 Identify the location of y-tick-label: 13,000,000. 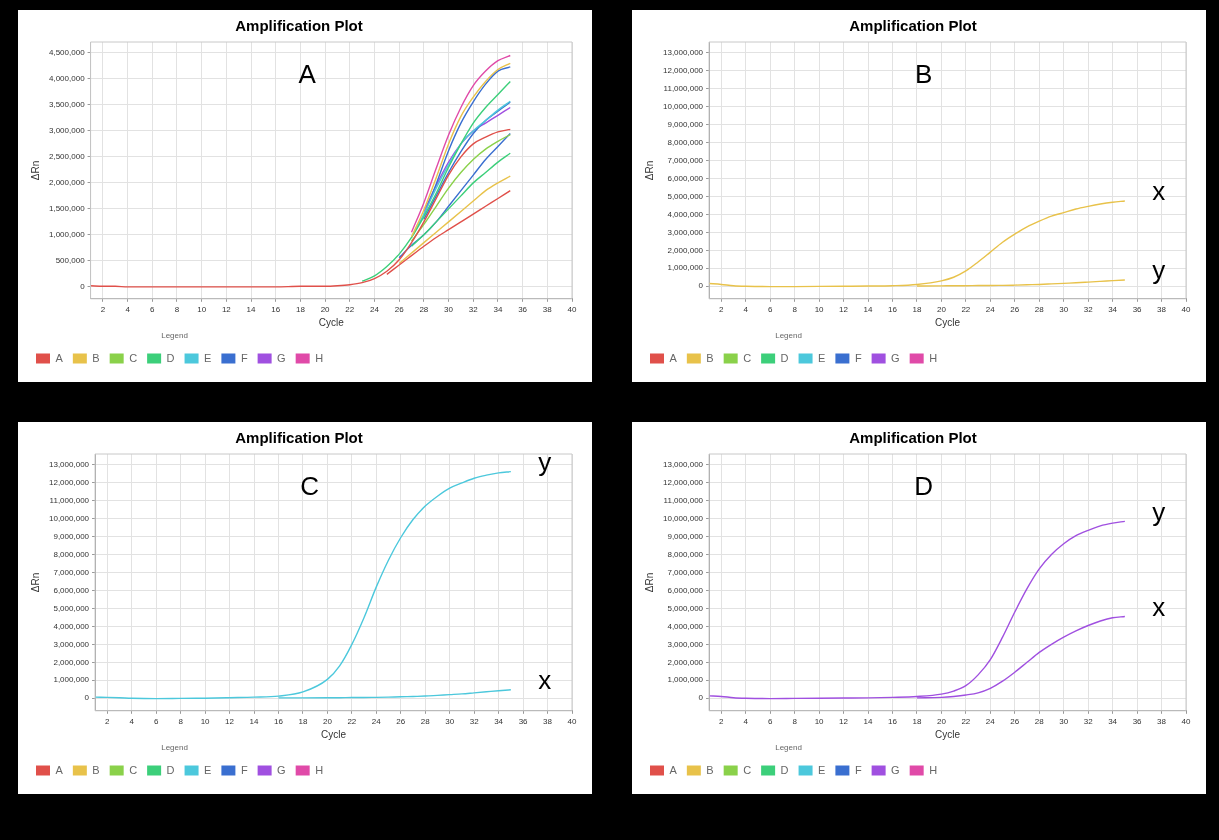
(683, 52).